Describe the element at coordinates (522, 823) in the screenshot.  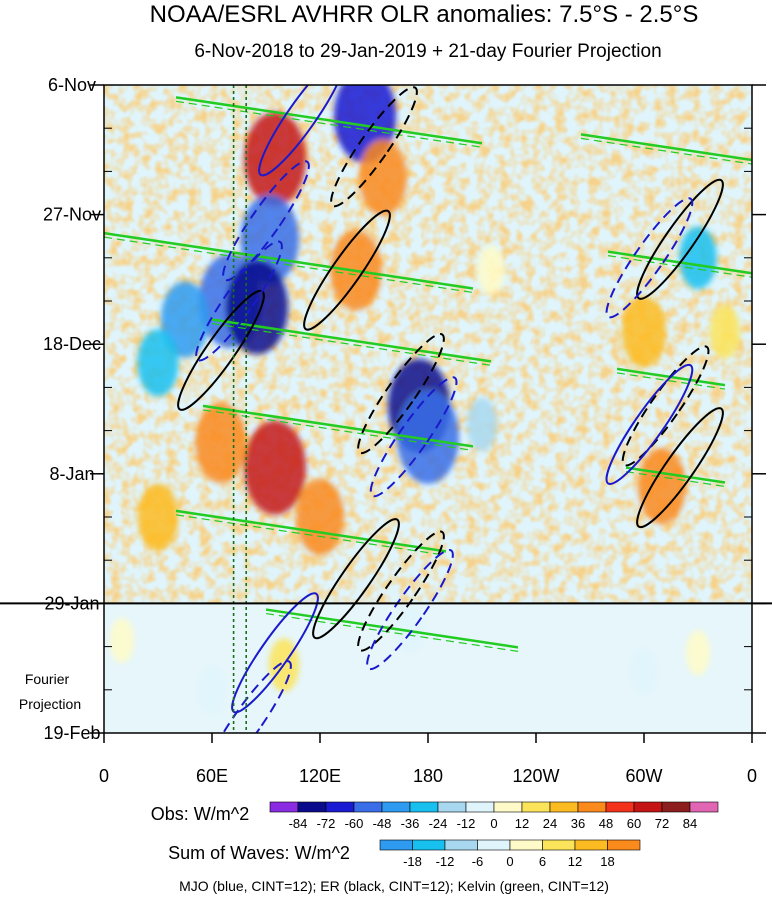
I see `obs-colorbar-label: 12` at that location.